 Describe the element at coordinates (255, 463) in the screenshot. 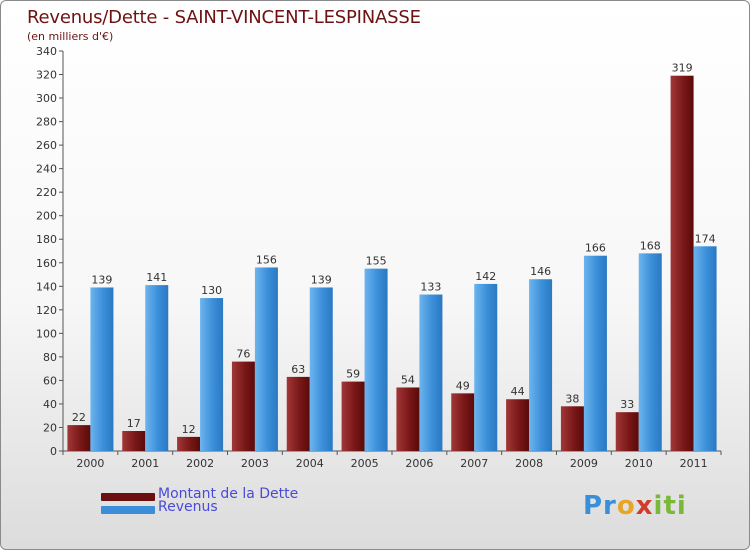

I see `x-tick-label: 2003` at that location.